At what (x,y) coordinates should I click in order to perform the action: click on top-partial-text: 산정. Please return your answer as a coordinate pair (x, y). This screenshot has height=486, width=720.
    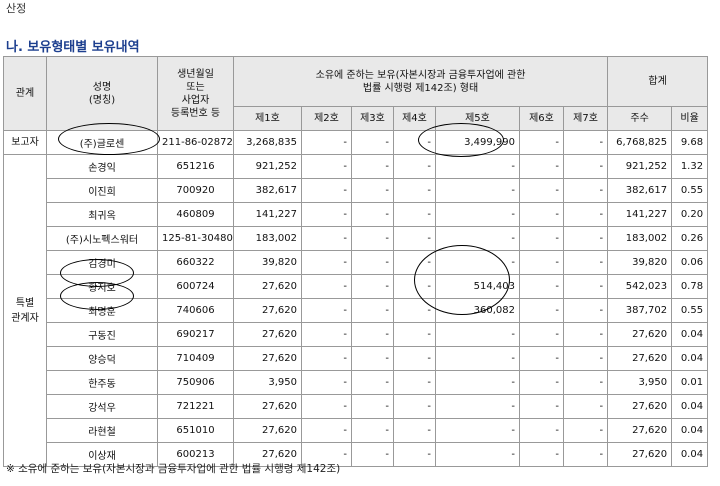
    Looking at the image, I should click on (16, 8).